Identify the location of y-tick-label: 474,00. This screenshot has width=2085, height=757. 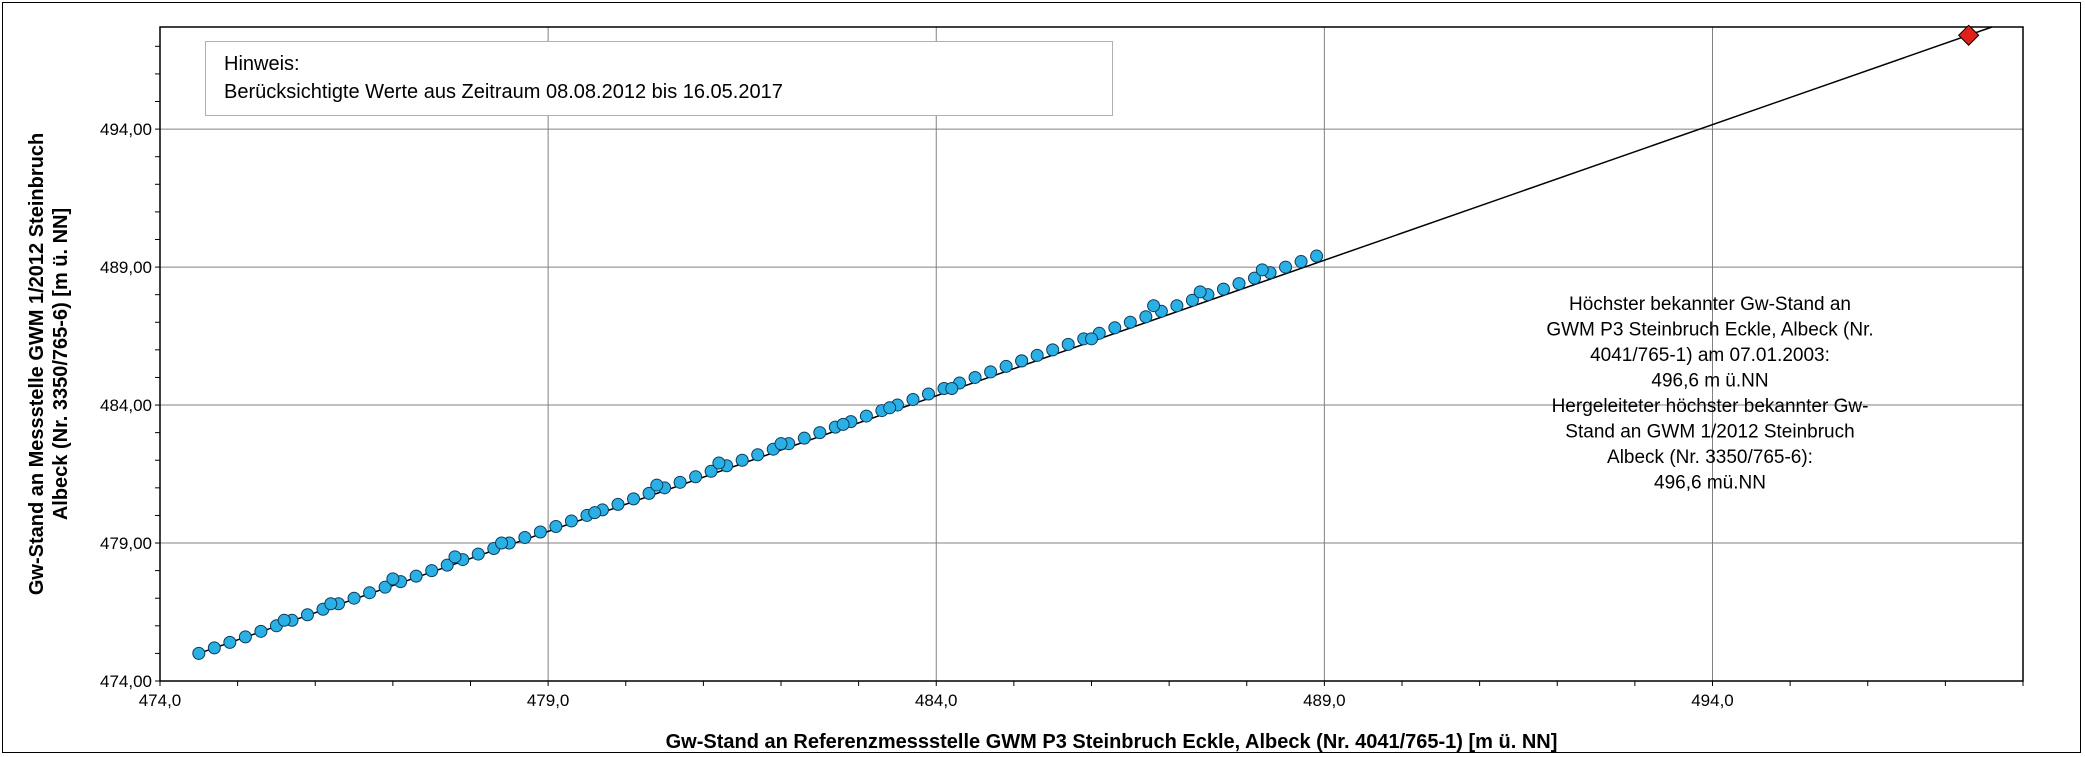
(126, 681).